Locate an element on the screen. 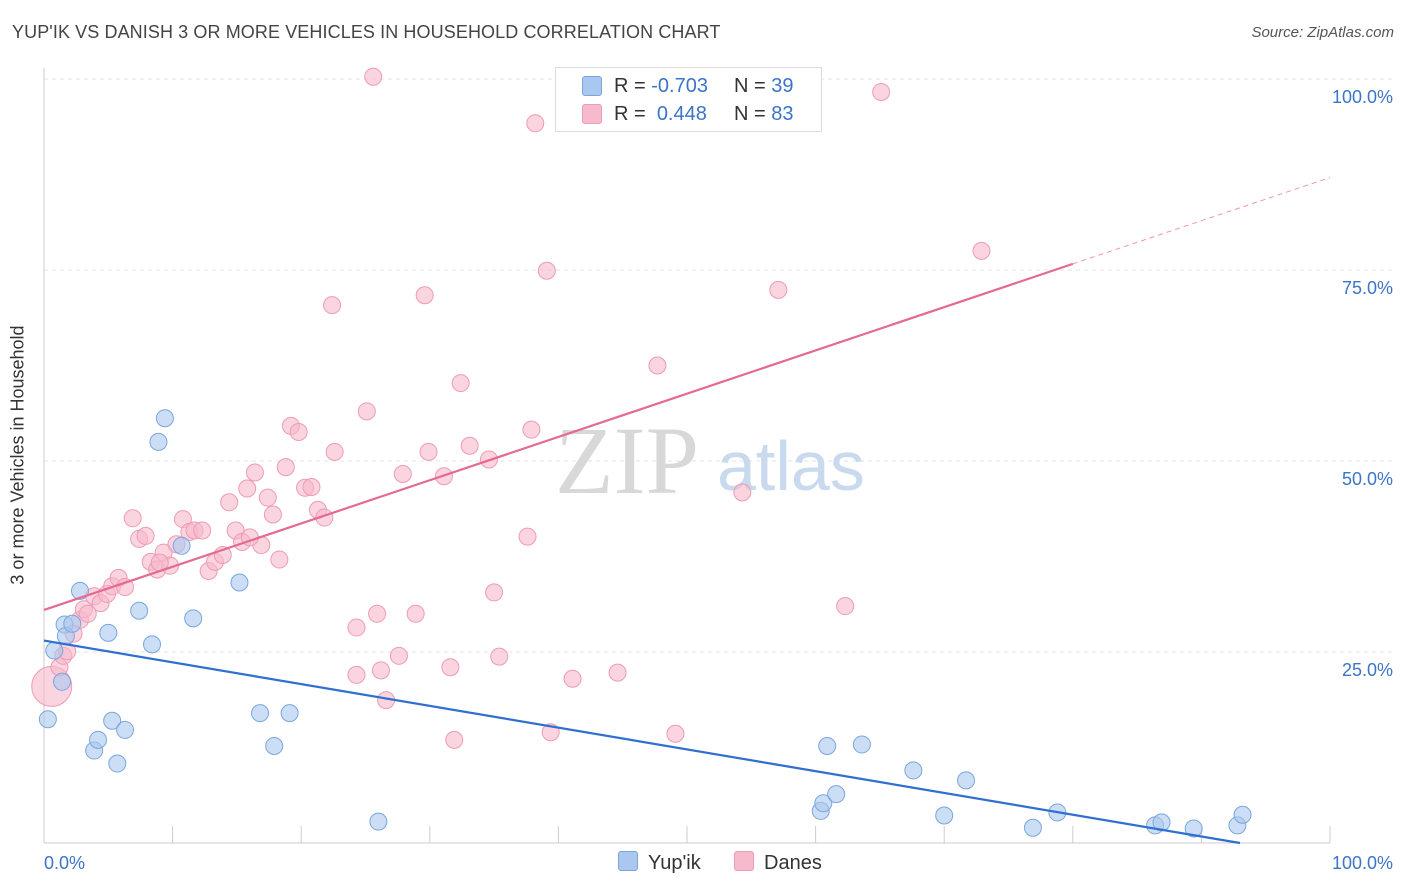  x-tick-label-max: 100.0% is located at coordinates (1362, 863).